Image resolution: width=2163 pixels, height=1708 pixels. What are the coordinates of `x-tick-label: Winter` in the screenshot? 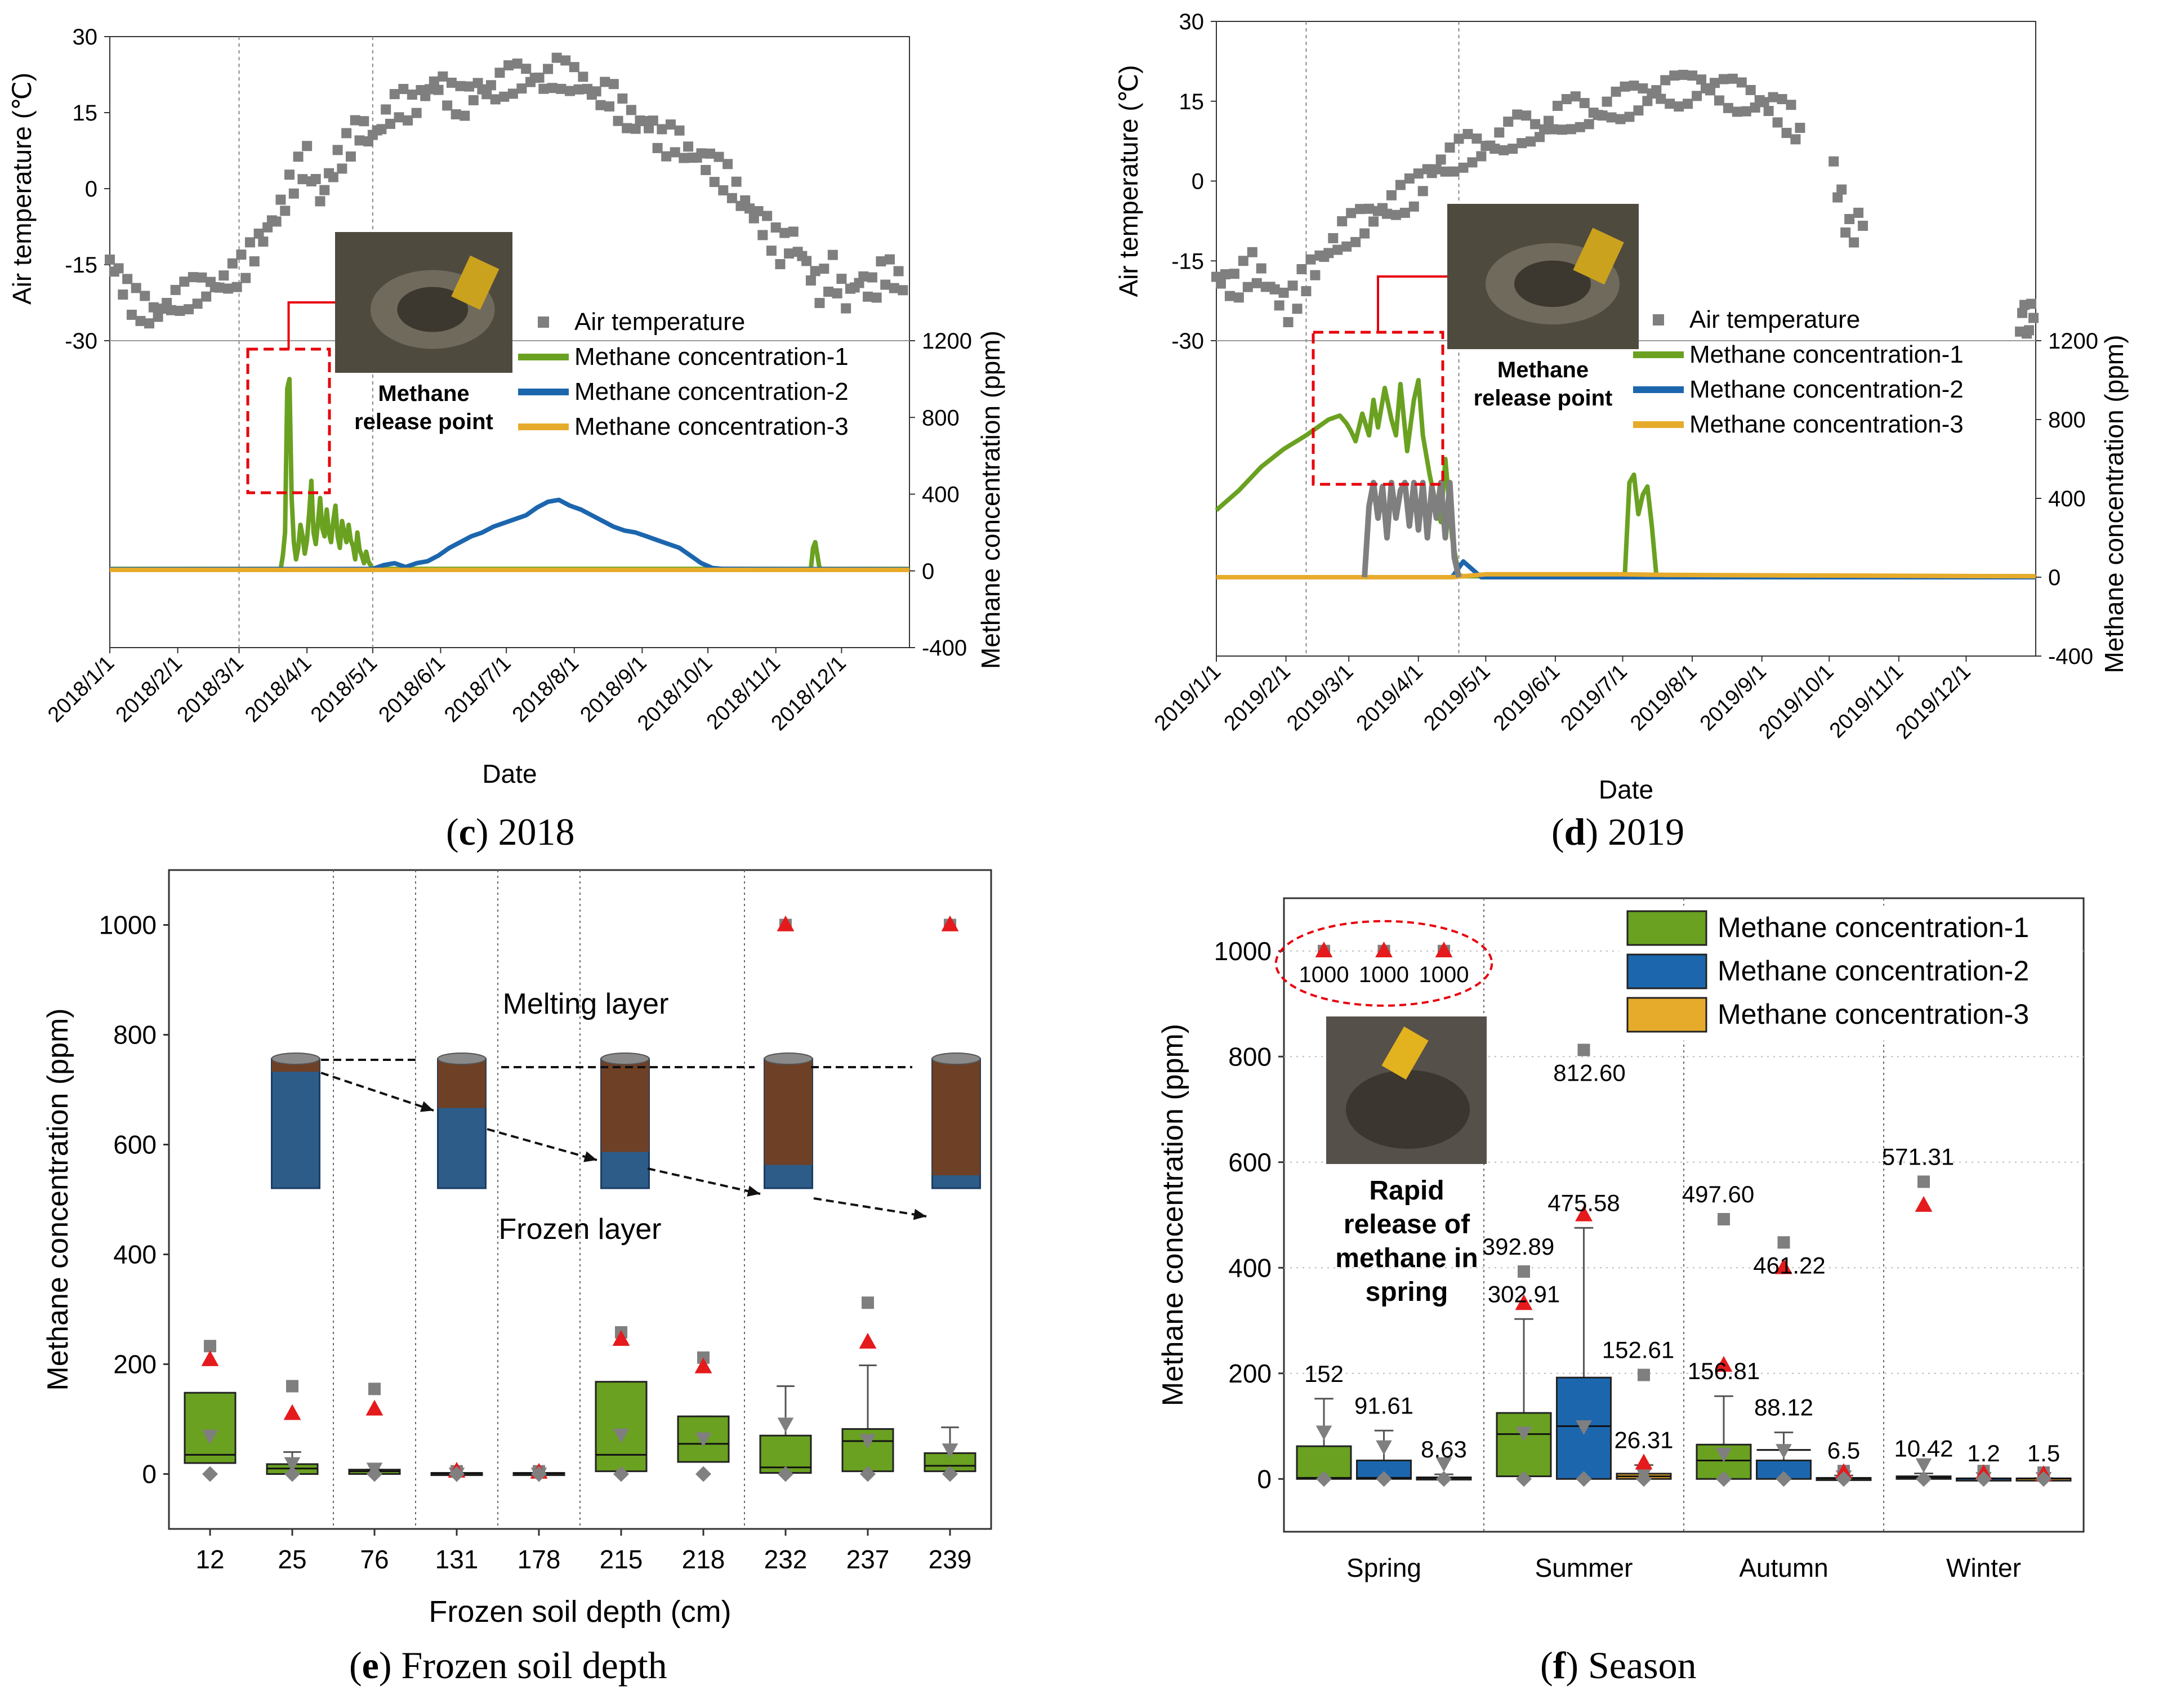 It's located at (1983, 1567).